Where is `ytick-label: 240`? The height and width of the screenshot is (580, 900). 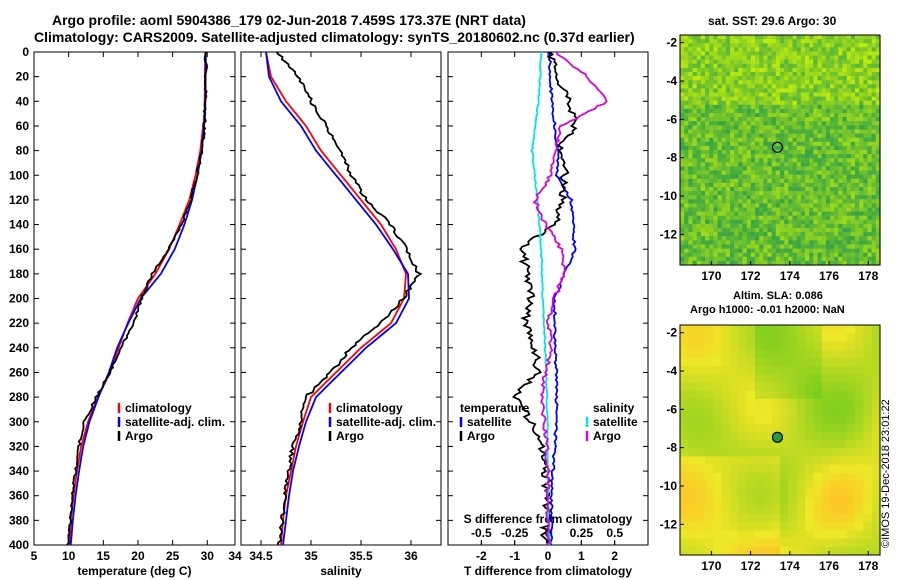
ytick-label: 240 is located at coordinates (19, 348).